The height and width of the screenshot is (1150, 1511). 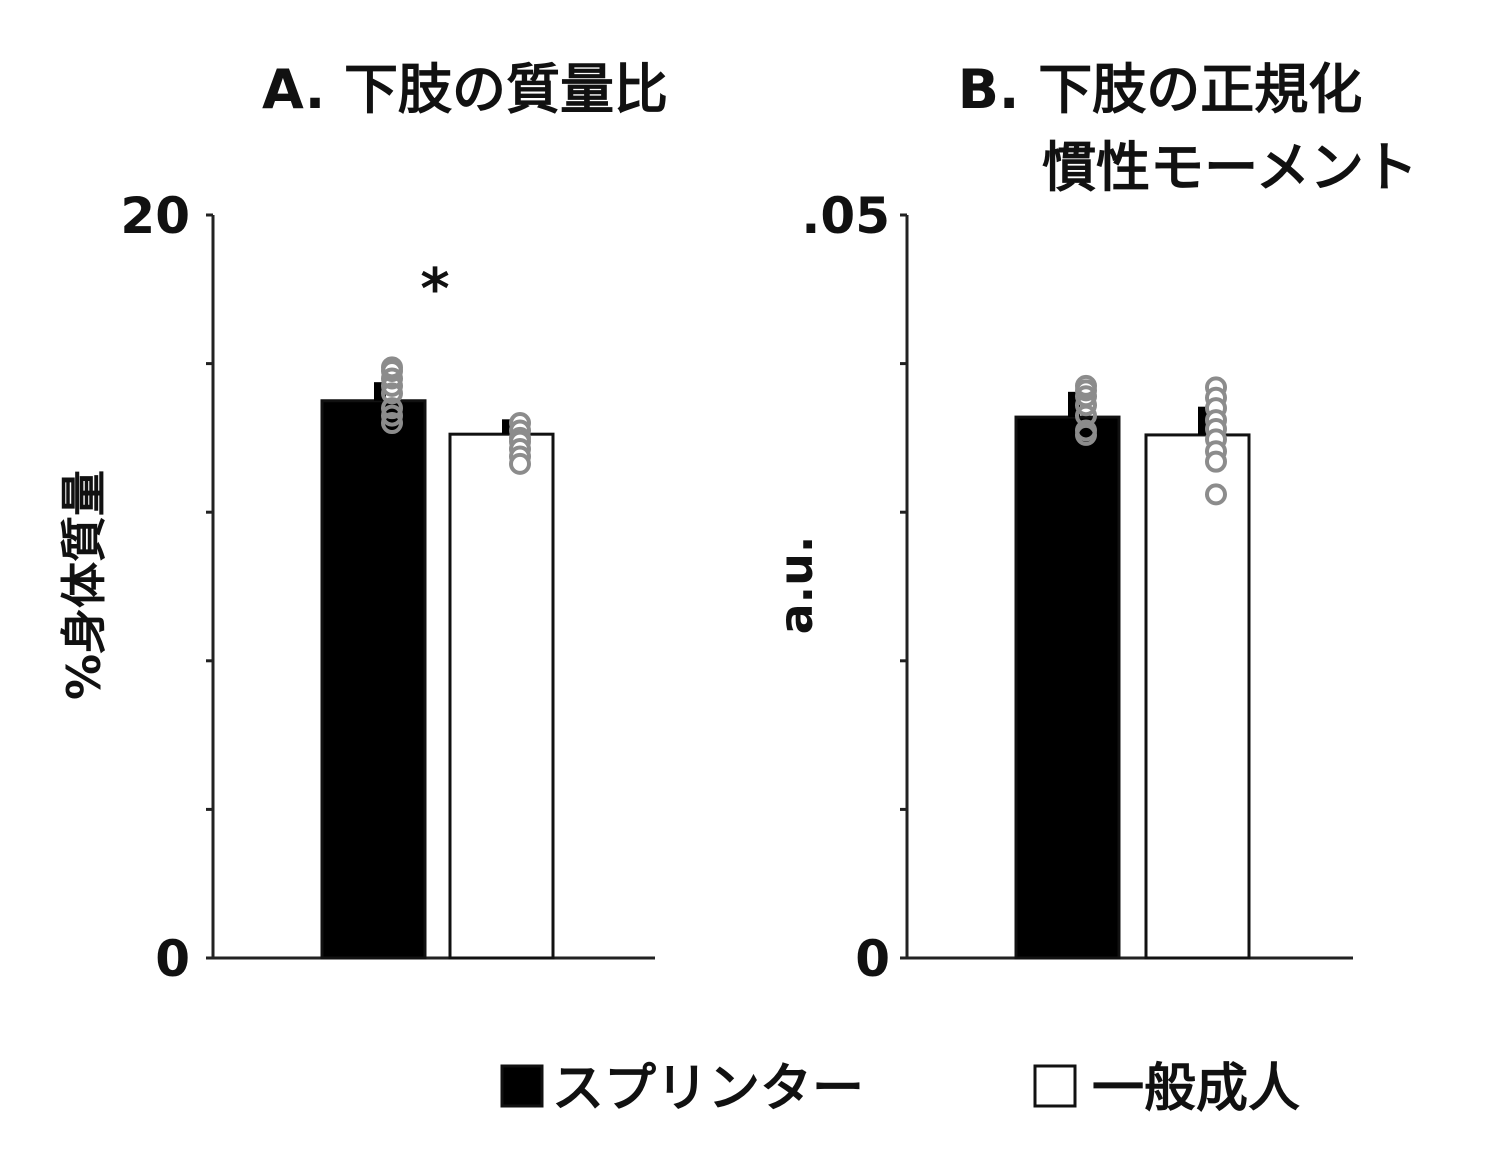 I want to click on legend-swatch-general, so click(x=1055, y=1086).